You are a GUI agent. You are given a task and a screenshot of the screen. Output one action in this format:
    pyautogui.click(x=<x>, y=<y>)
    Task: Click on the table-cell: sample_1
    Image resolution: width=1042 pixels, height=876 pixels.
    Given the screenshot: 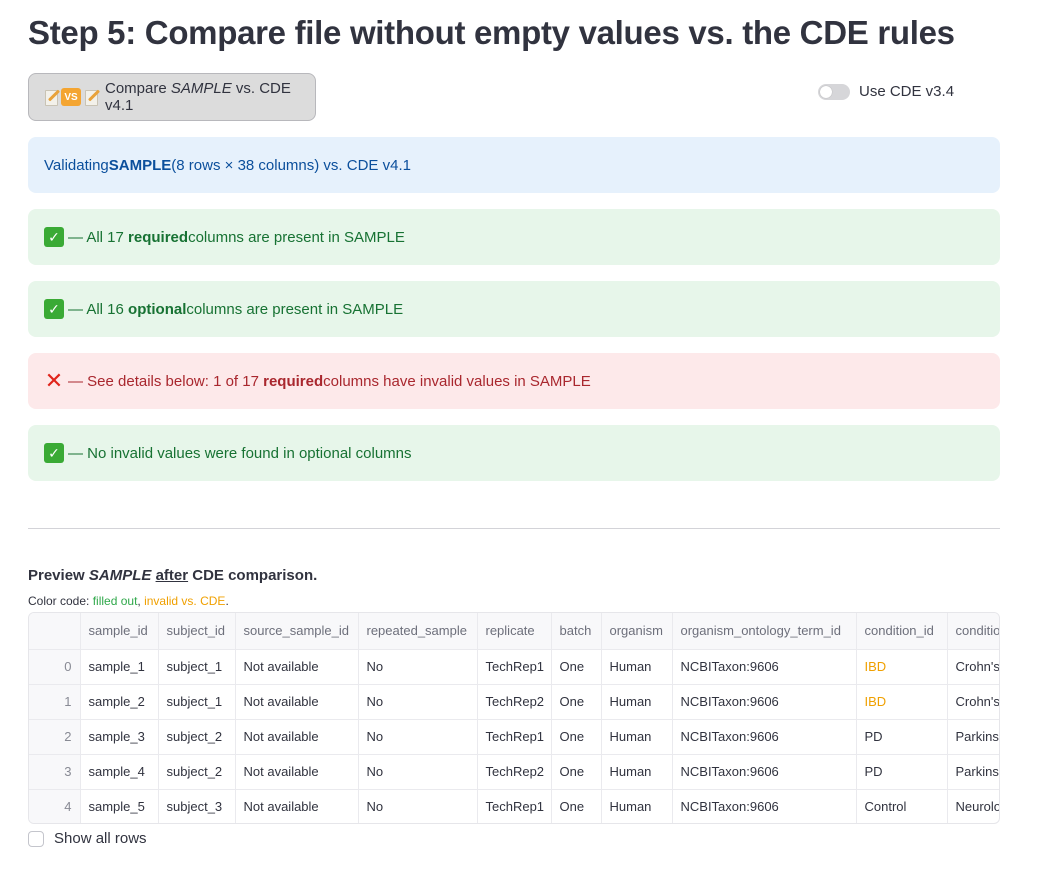 What is the action you would take?
    pyautogui.click(x=119, y=667)
    